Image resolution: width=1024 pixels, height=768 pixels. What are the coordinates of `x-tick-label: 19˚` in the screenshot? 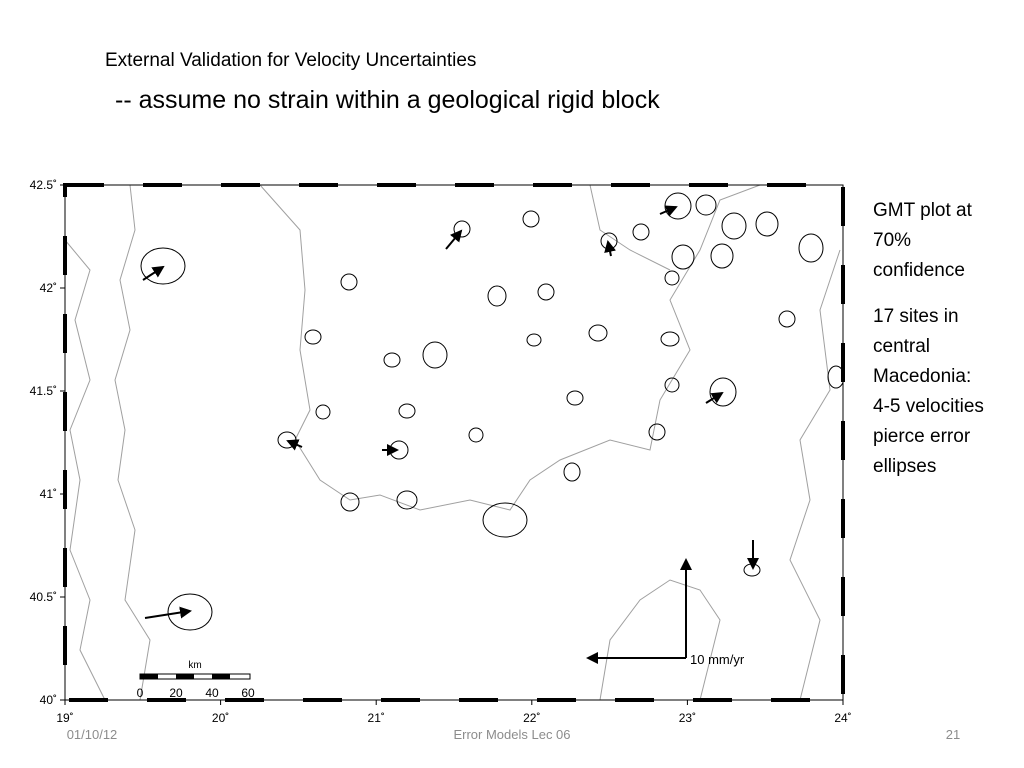 It's located at (64, 718).